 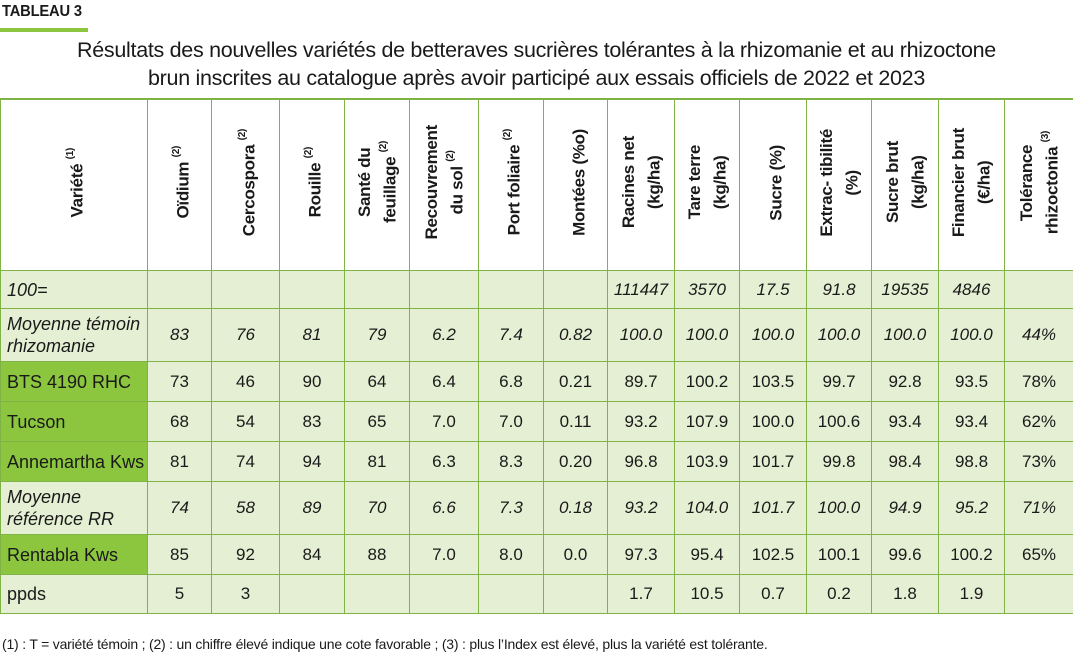 I want to click on table-cell: 5, so click(x=179, y=594).